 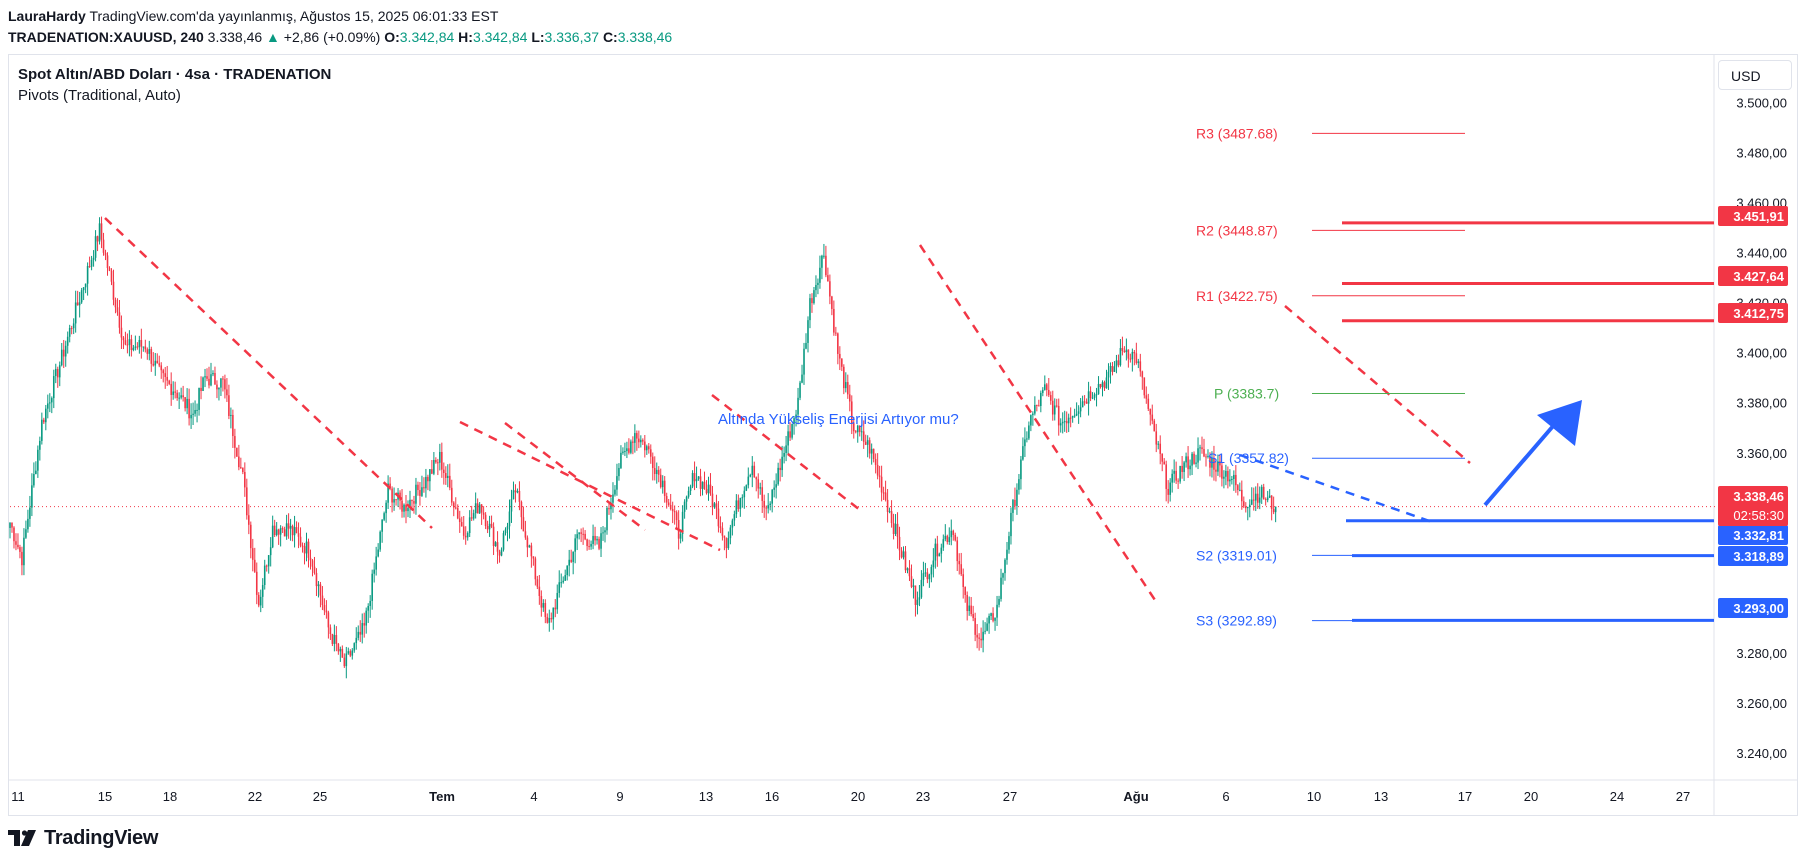 What do you see at coordinates (47, 16) in the screenshot?
I see `author-name: LauraHardy` at bounding box center [47, 16].